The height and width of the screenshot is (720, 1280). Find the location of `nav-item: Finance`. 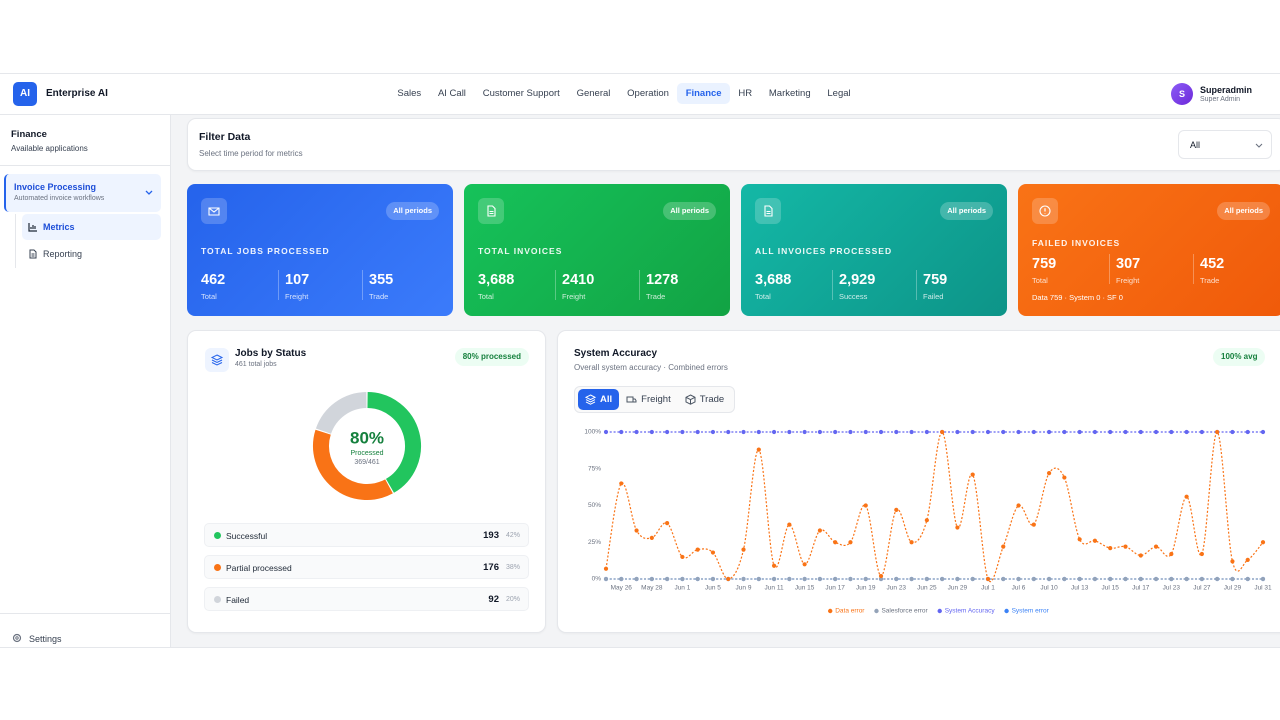

nav-item: Finance is located at coordinates (703, 93).